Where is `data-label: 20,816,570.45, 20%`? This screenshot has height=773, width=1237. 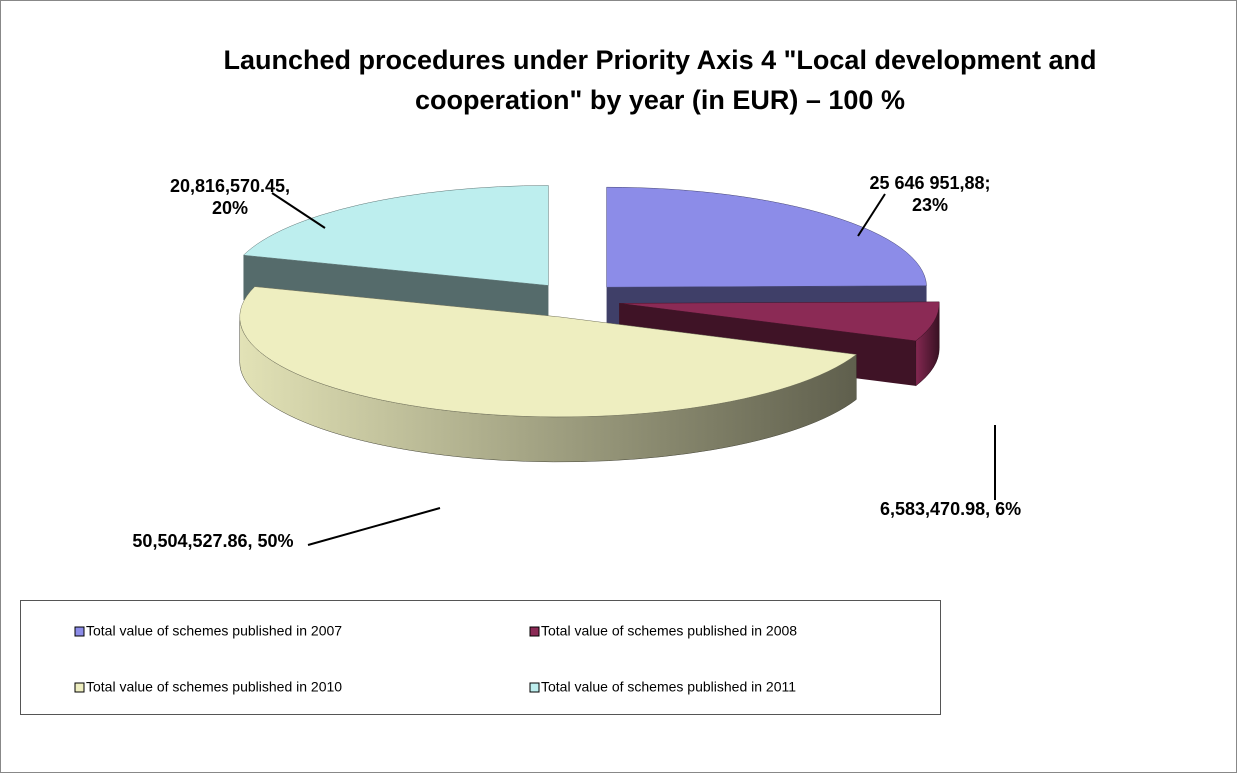
data-label: 20,816,570.45, 20% is located at coordinates (230, 197).